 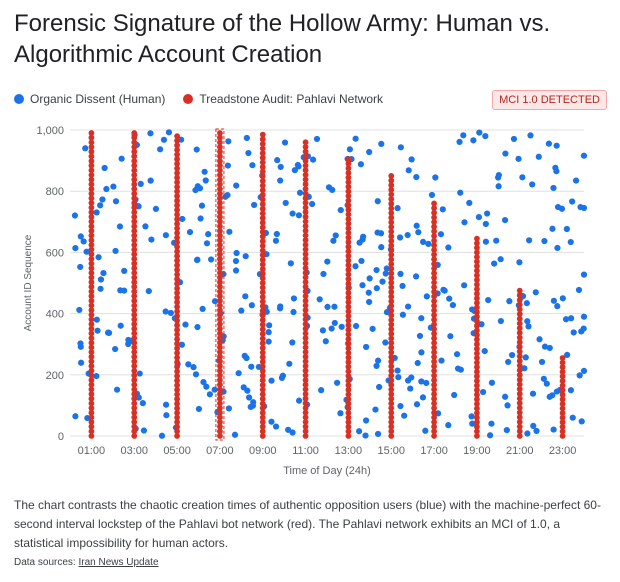 What do you see at coordinates (89, 99) in the screenshot?
I see `legend-item-human: Organic Dissent (Human)` at bounding box center [89, 99].